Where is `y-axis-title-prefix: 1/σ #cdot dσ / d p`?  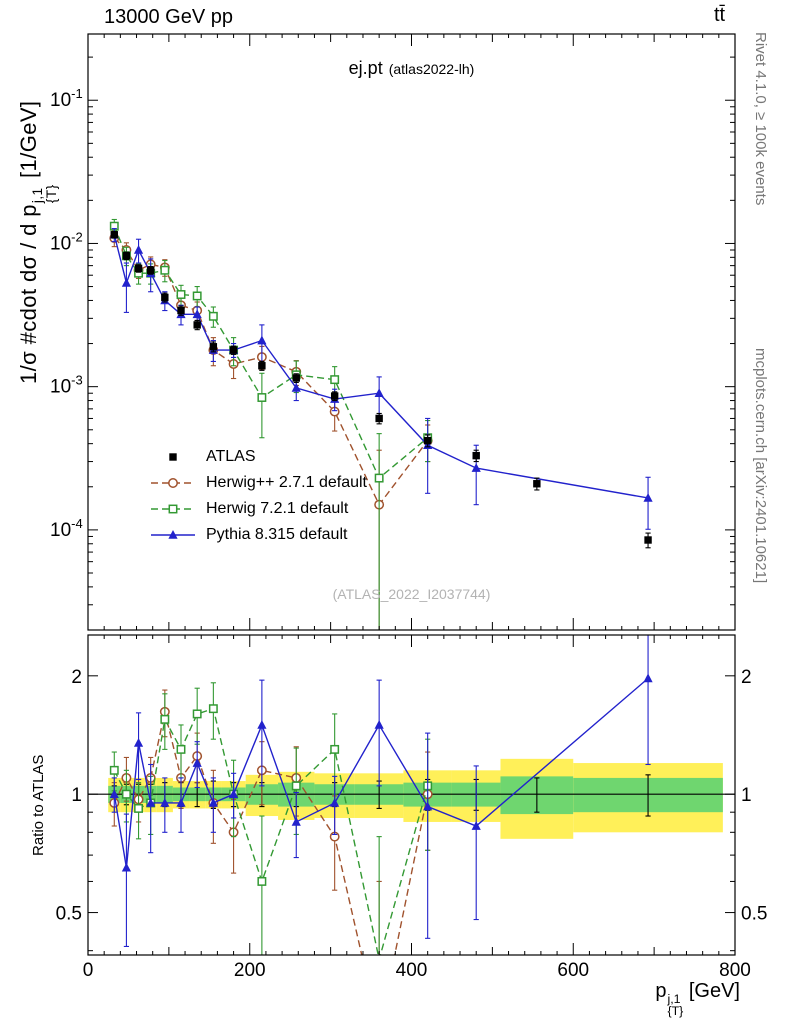
y-axis-title-prefix: 1/σ #cdot dσ / d p is located at coordinates (28, 294).